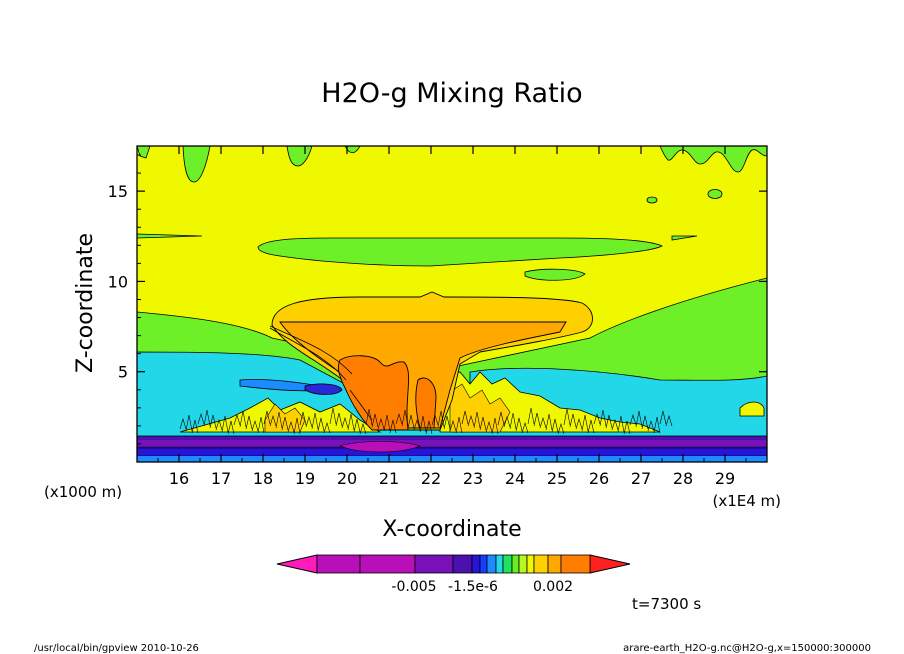  I want to click on y-tick-label: 10, so click(118, 281).